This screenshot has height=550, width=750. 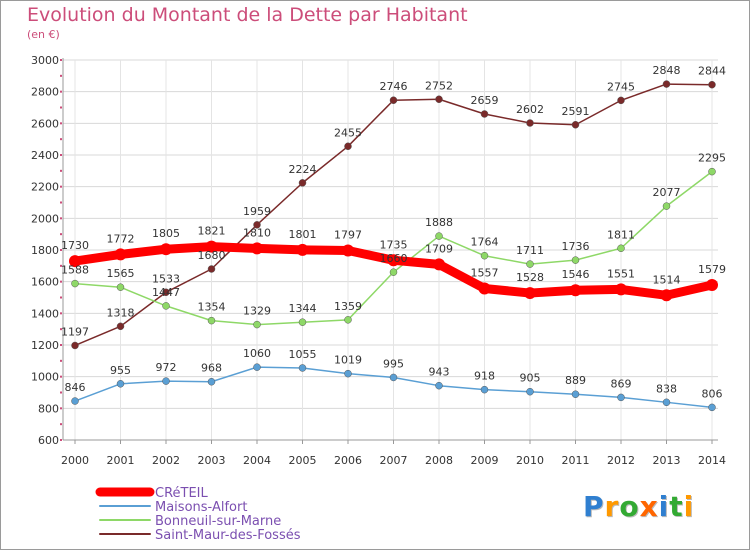 What do you see at coordinates (121, 273) in the screenshot?
I see `data-label: 1565` at bounding box center [121, 273].